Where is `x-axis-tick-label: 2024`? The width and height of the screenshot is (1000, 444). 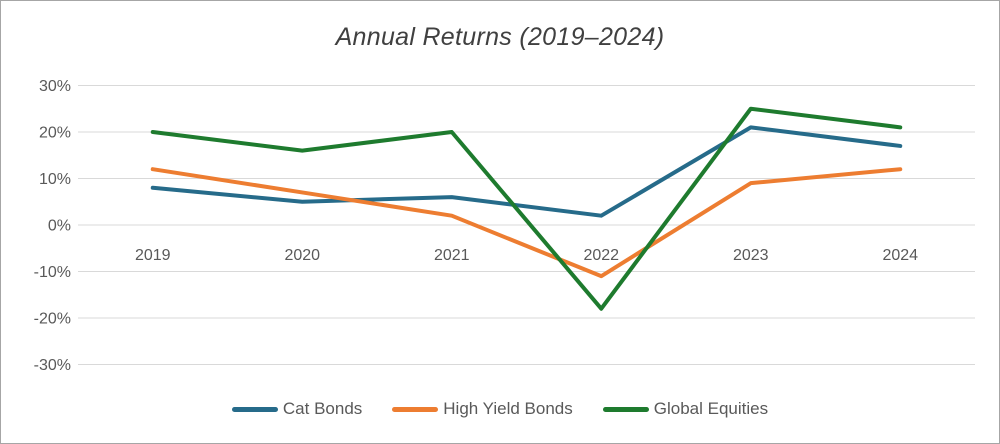
x-axis-tick-label: 2024 is located at coordinates (900, 255).